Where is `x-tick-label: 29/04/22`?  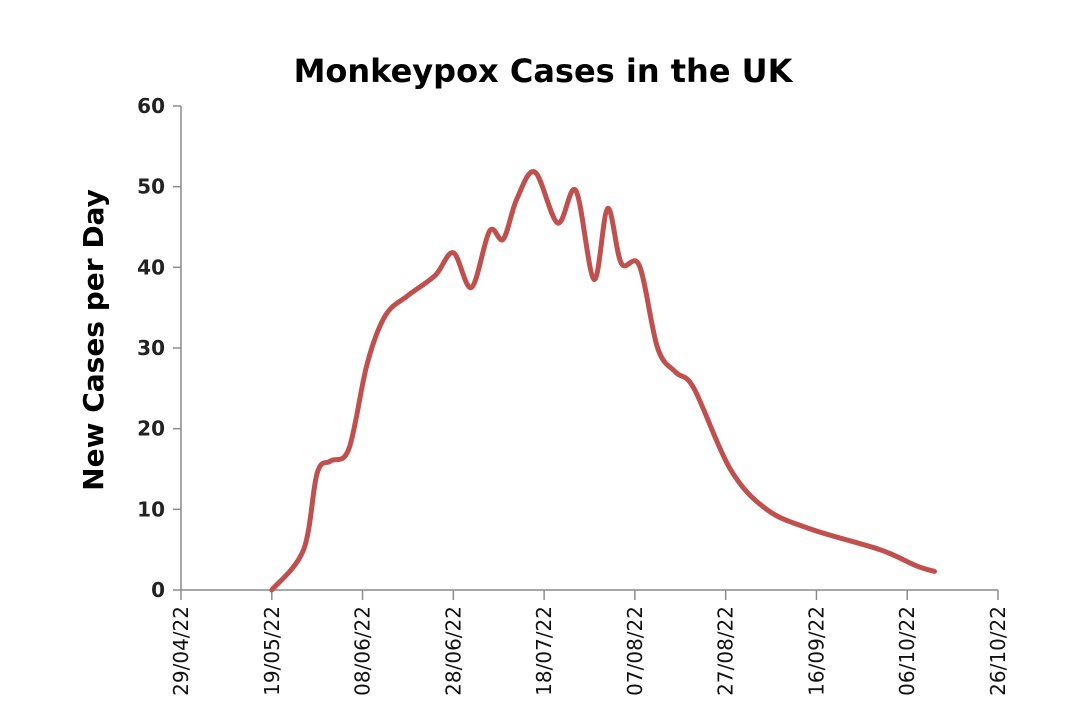 x-tick-label: 29/04/22 is located at coordinates (181, 651).